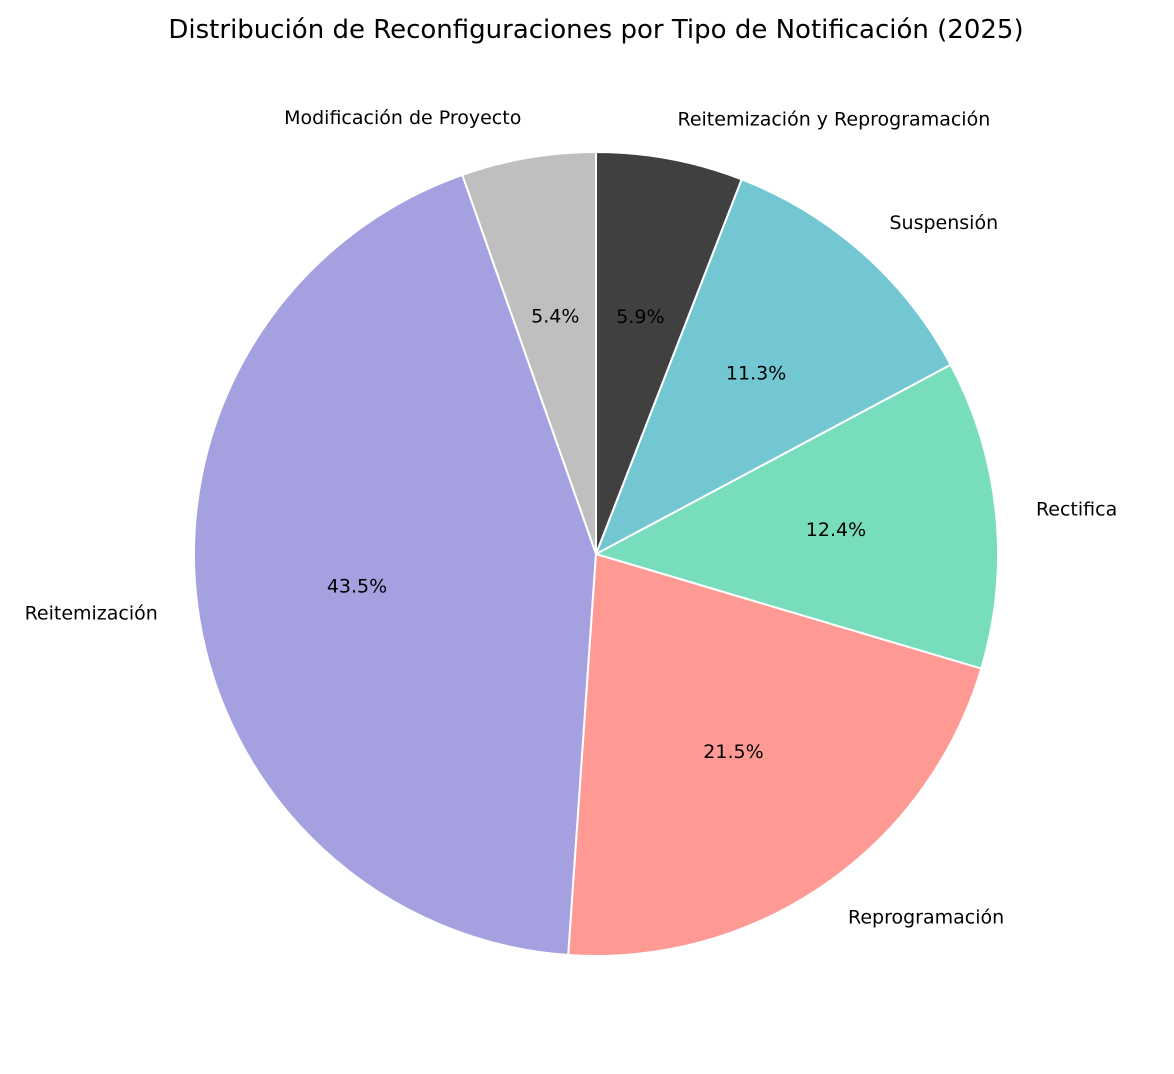 This screenshot has width=1174, height=1074. I want to click on pie-pct-label-reitemizacion: 43.5%, so click(357, 586).